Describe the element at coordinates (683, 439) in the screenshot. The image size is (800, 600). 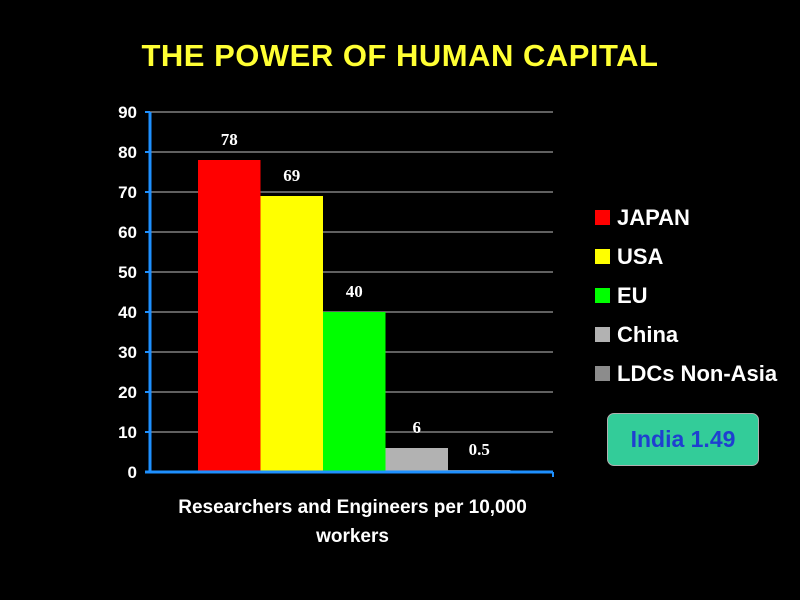
I see `india-callout: India 1.49` at that location.